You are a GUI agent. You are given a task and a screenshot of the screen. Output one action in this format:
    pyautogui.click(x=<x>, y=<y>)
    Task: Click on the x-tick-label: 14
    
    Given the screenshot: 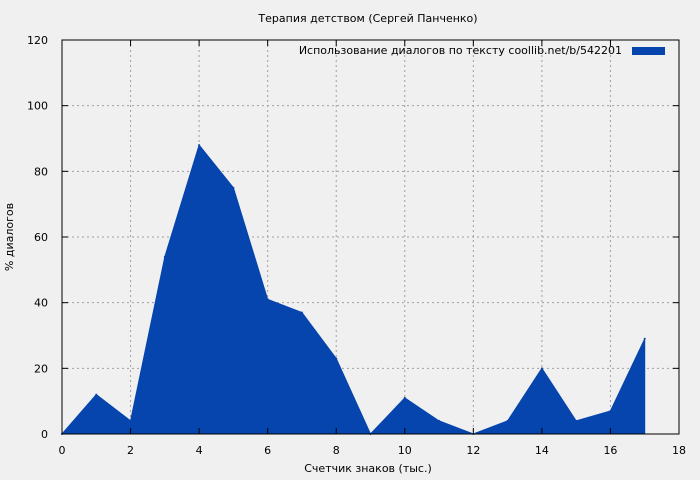 What is the action you would take?
    pyautogui.click(x=542, y=450)
    